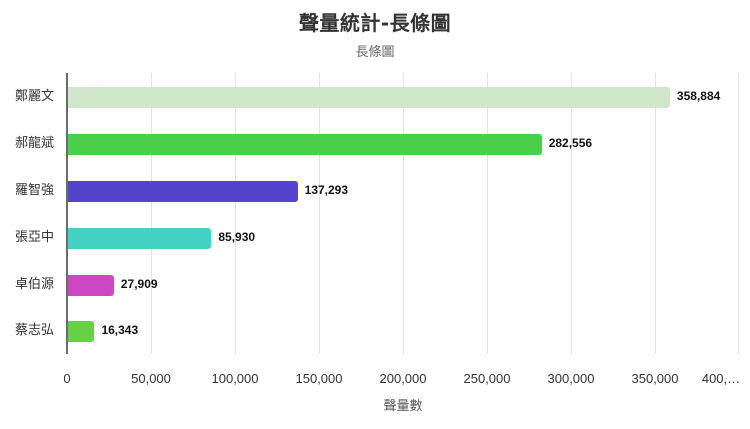 This screenshot has height=429, width=750. Describe the element at coordinates (67, 213) in the screenshot. I see `y-axis-line` at that location.